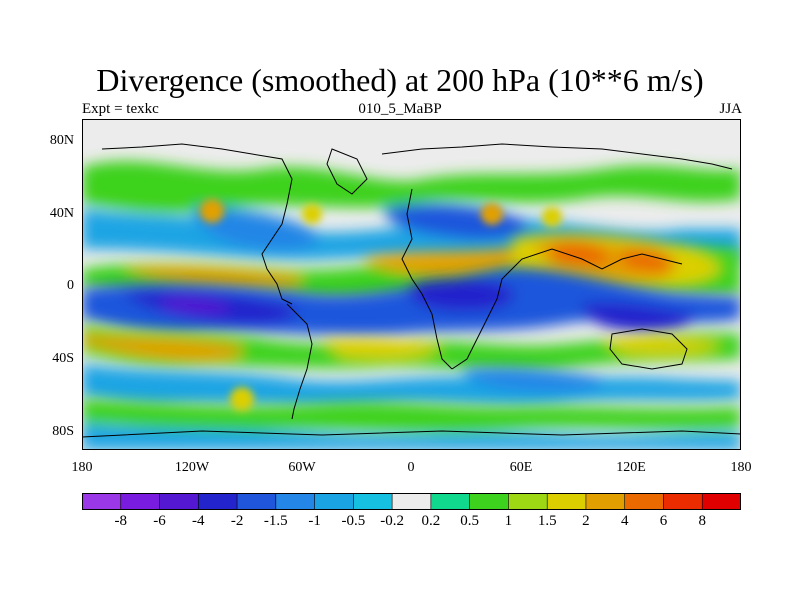  What do you see at coordinates (586, 521) in the screenshot?
I see `colorbar-label: 2` at bounding box center [586, 521].